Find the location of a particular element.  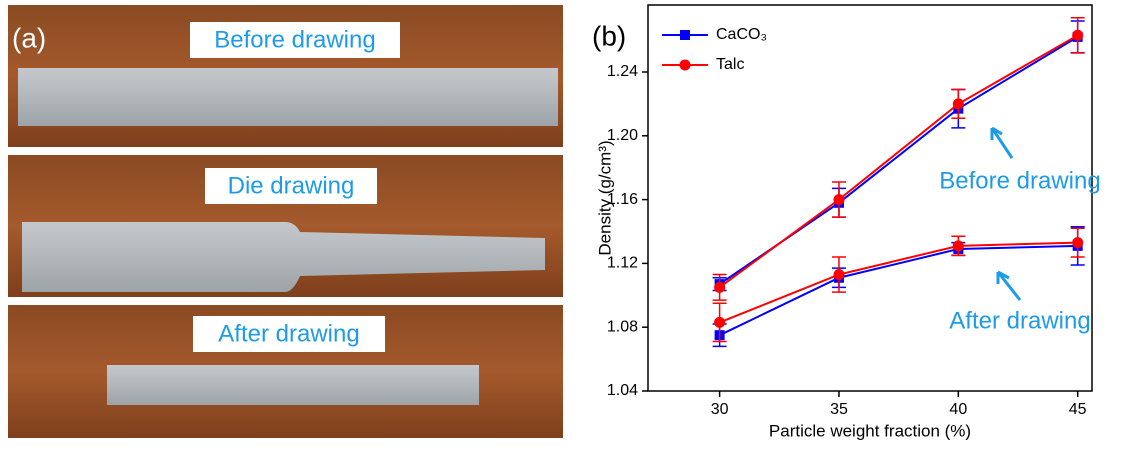

panel-label: (b) is located at coordinates (609, 35).